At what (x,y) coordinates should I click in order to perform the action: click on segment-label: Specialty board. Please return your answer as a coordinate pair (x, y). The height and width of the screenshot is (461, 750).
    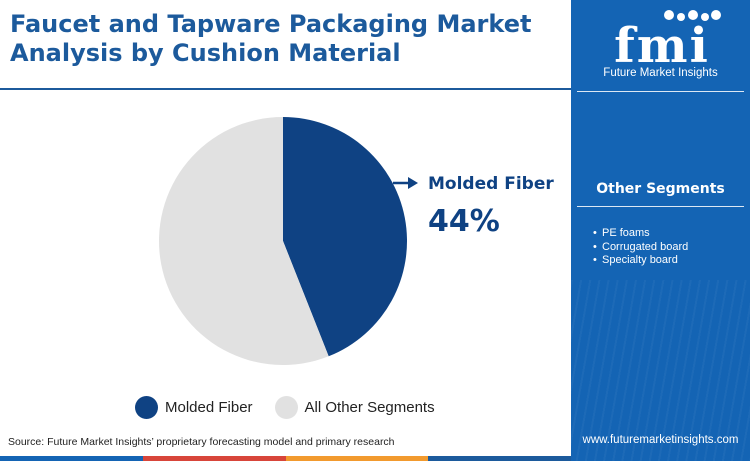
    Looking at the image, I should click on (640, 260).